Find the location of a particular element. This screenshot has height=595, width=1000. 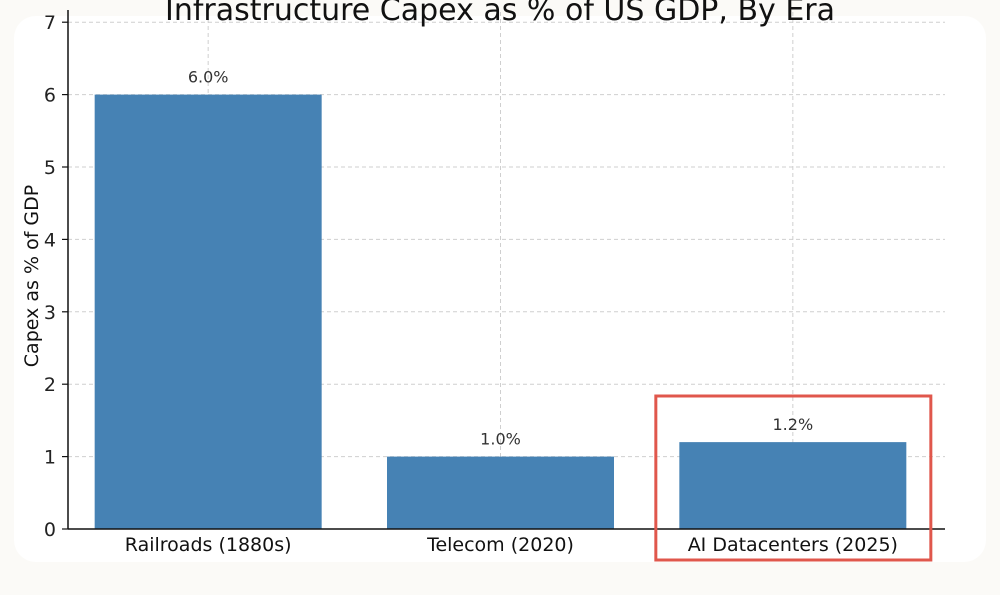

y-tick-label: 4 is located at coordinates (50, 240).